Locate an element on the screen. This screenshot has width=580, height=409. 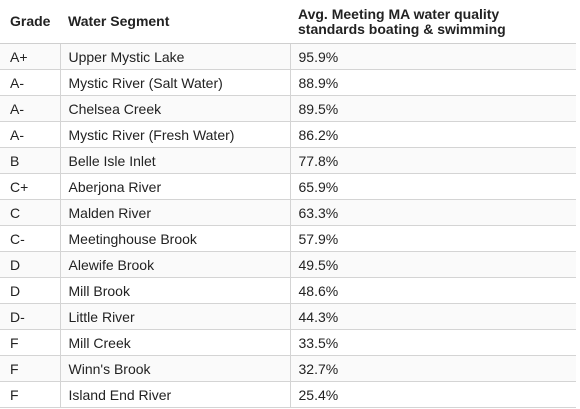
water-segment-cell: Mystic River (Salt Water) is located at coordinates (175, 82).